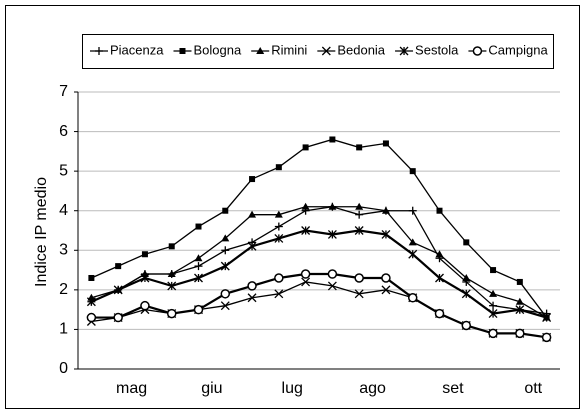 This screenshot has height=414, width=585. I want to click on legend-label: Piacenza, so click(137, 49).